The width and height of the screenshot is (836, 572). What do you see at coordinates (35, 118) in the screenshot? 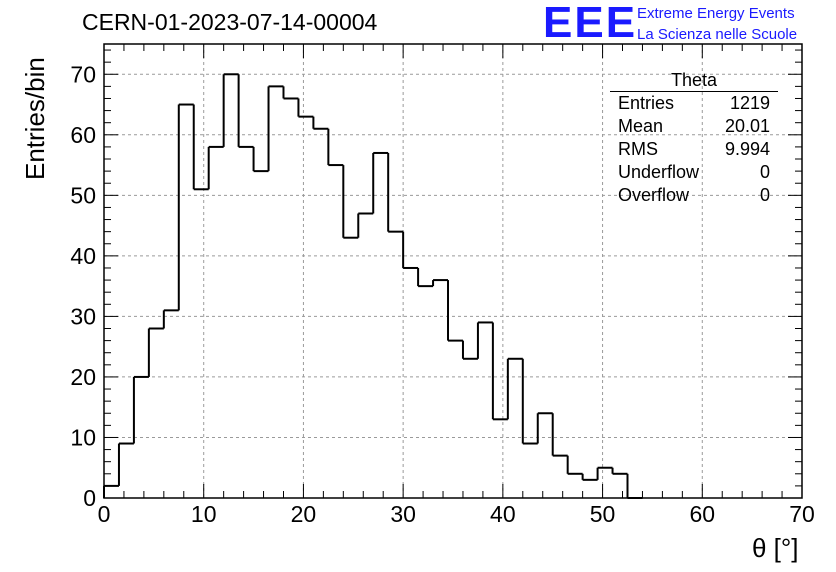
I see `y-axis-label: Entries/bin` at bounding box center [35, 118].